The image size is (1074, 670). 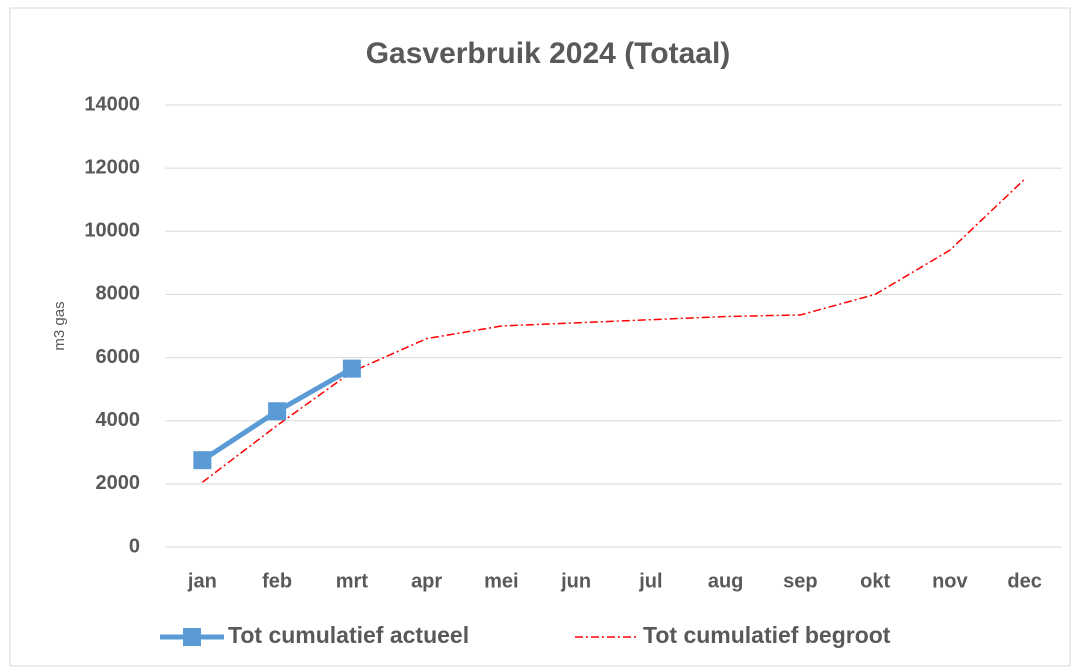 I want to click on x-tick-label: jul, so click(x=650, y=581).